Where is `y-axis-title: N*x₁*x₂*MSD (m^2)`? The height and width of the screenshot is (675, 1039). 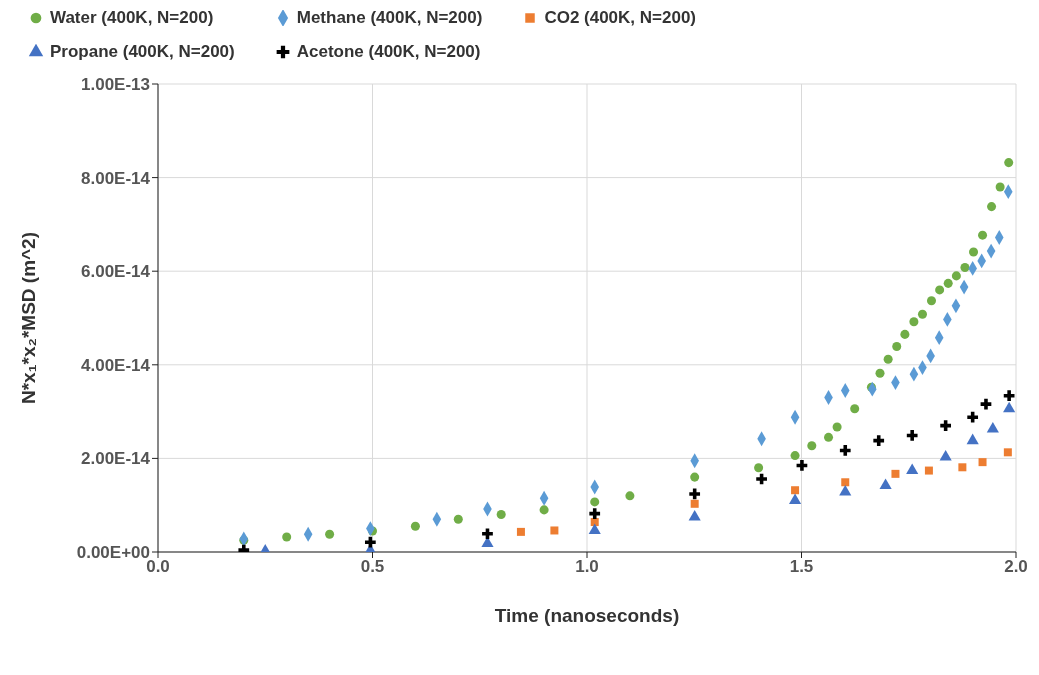
y-axis-title: N*x₁*x₂*MSD (m^2) is located at coordinates (28, 318).